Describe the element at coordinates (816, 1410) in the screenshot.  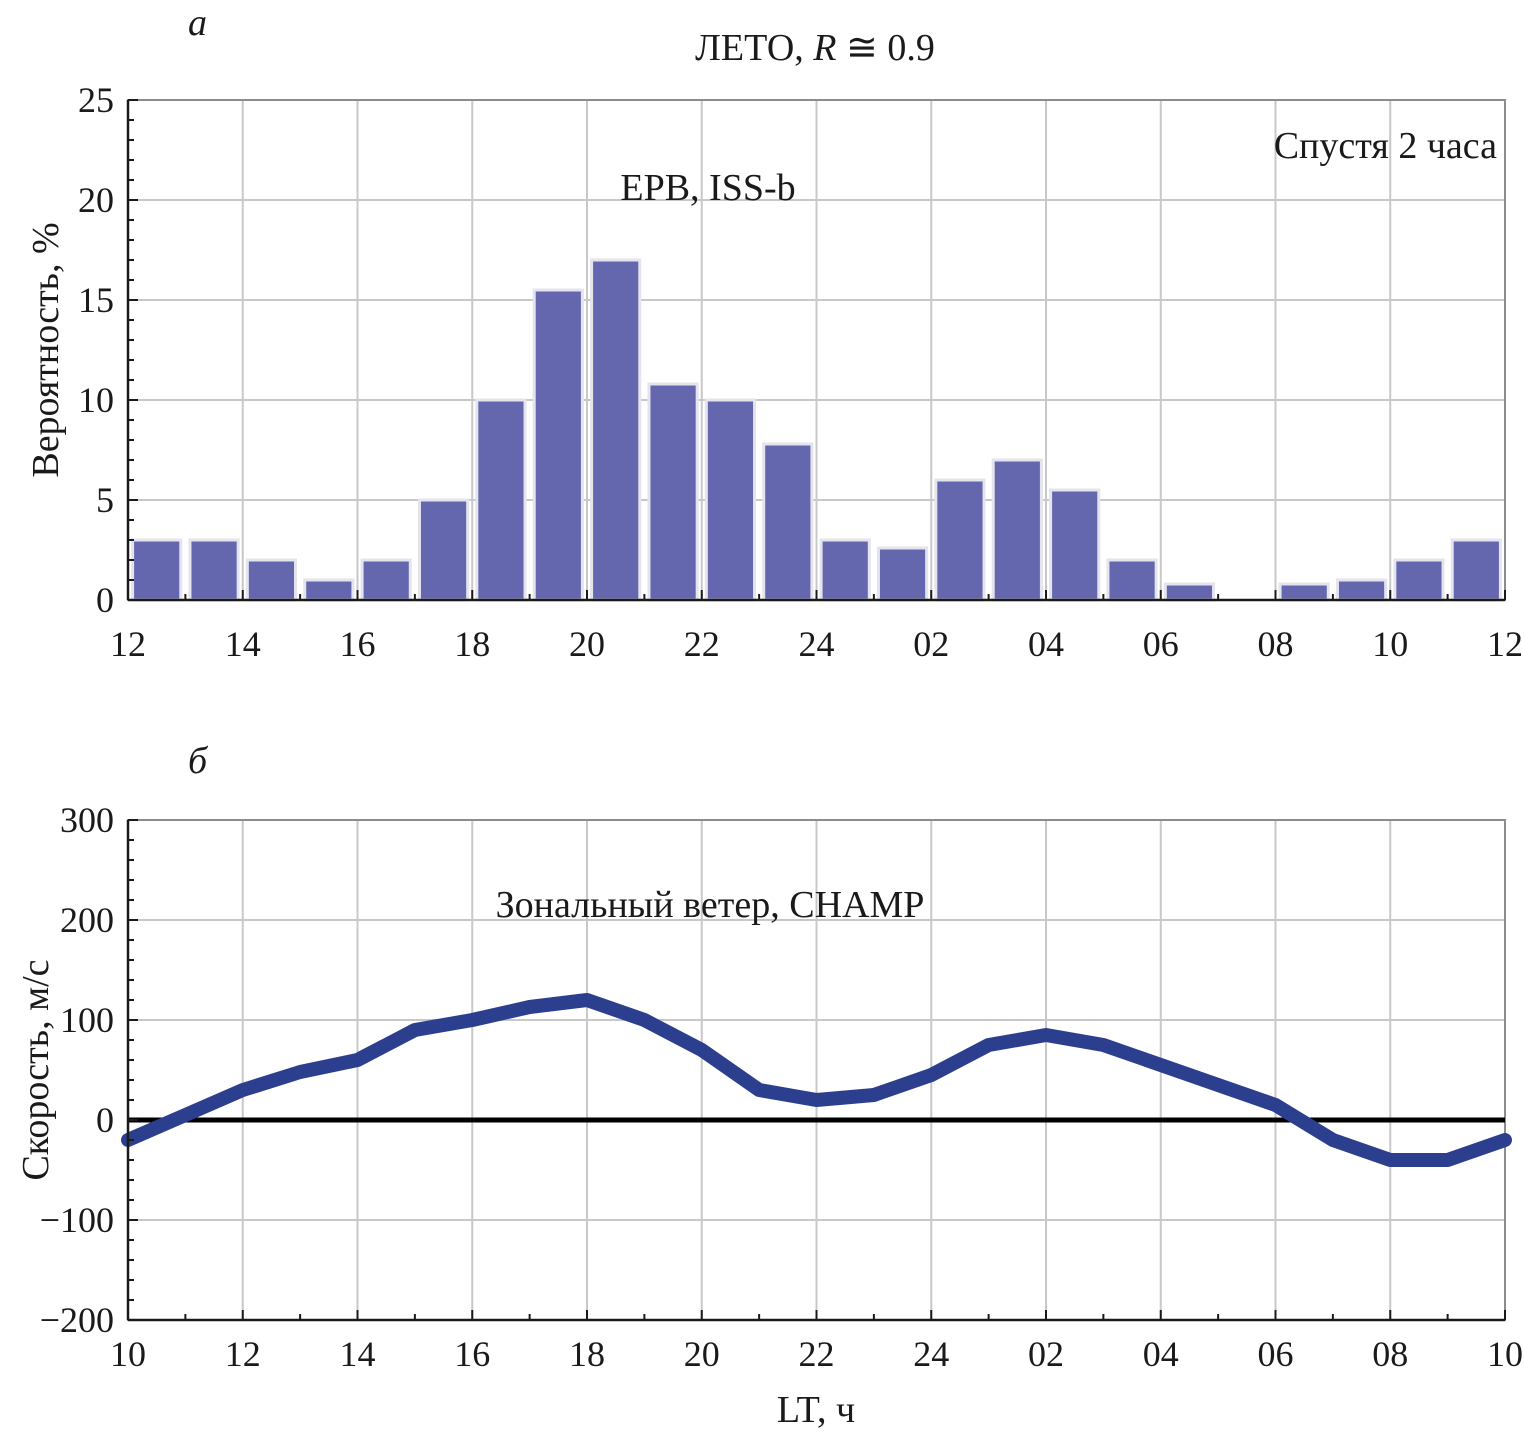
I see `panel-b-x-label: LT, ч` at that location.